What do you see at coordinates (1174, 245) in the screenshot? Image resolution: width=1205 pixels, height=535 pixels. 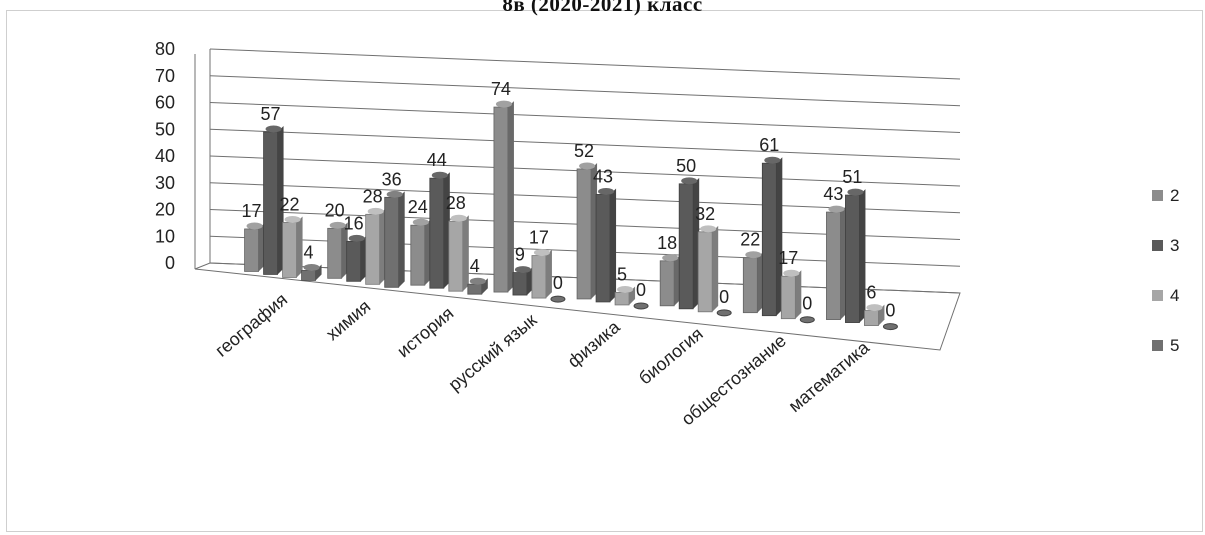 I see `legend-label: 3` at bounding box center [1174, 245].